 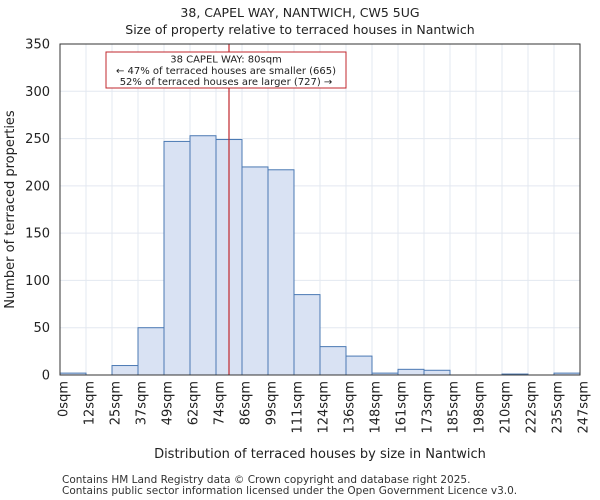 I want to click on x-tick-label: 0sqm, so click(x=64, y=399).